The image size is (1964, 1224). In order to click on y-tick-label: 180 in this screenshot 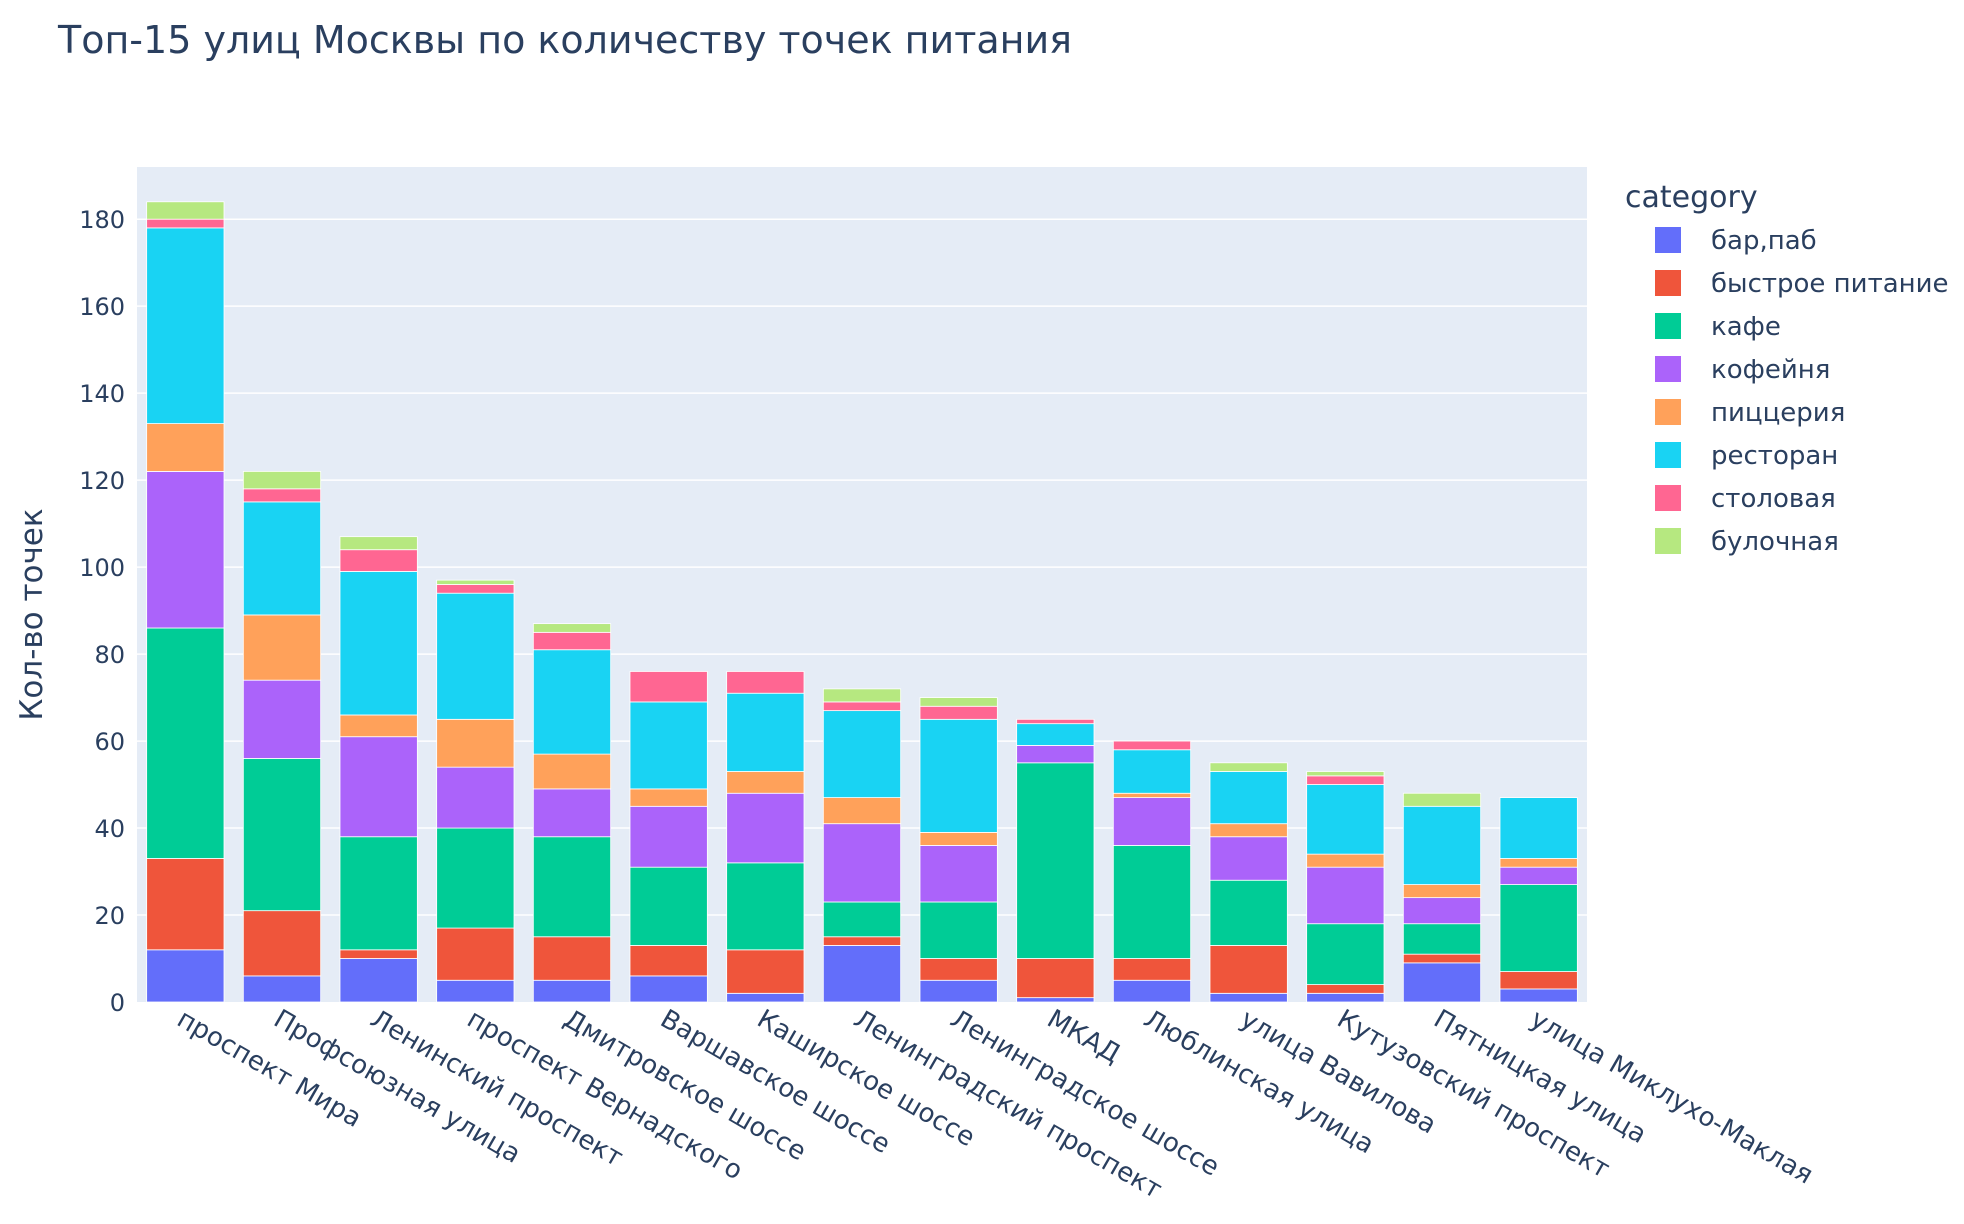, I will do `click(102, 220)`.